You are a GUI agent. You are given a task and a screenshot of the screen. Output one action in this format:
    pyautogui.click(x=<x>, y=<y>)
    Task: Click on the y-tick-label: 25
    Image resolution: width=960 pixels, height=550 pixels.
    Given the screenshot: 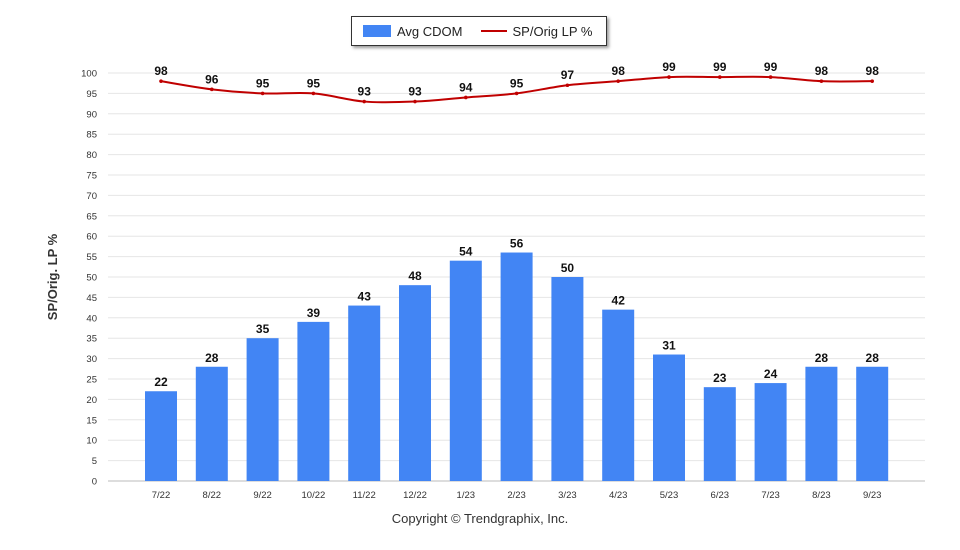 What is the action you would take?
    pyautogui.click(x=91, y=380)
    